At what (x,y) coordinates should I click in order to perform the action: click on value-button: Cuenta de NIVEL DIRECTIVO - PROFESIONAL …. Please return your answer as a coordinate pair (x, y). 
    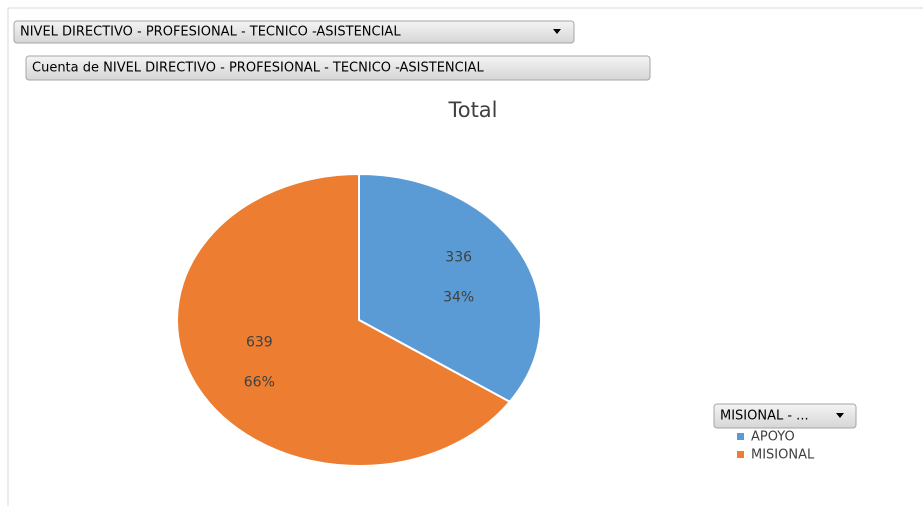
    Looking at the image, I should click on (338, 68).